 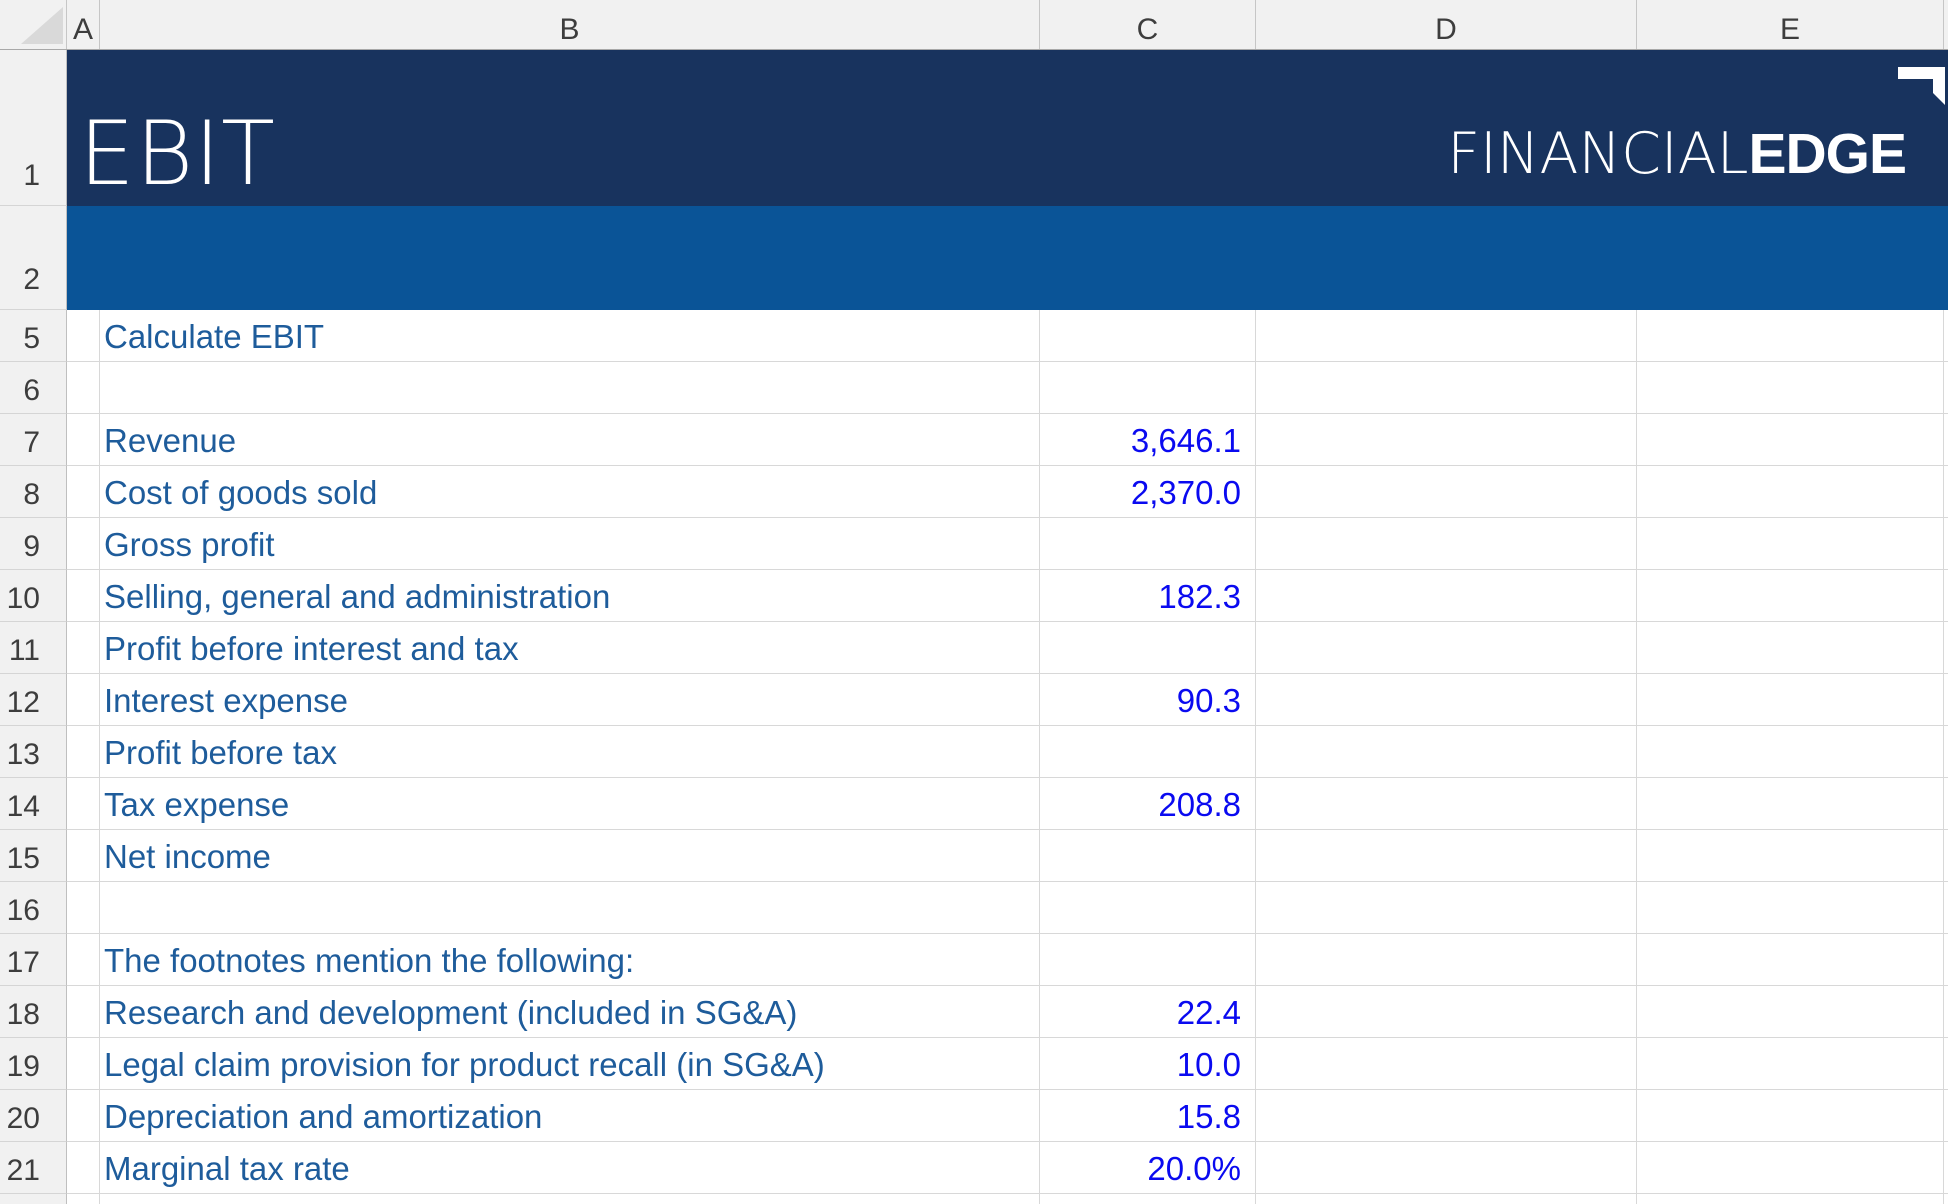 What do you see at coordinates (1446, 1012) in the screenshot?
I see `cell-D18` at bounding box center [1446, 1012].